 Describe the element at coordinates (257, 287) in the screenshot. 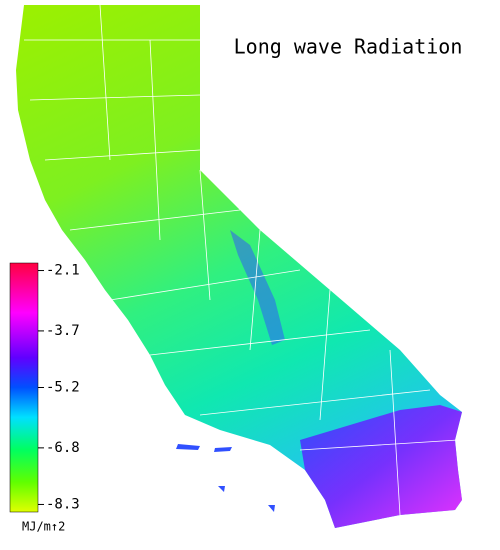

I see `mountain-band` at that location.